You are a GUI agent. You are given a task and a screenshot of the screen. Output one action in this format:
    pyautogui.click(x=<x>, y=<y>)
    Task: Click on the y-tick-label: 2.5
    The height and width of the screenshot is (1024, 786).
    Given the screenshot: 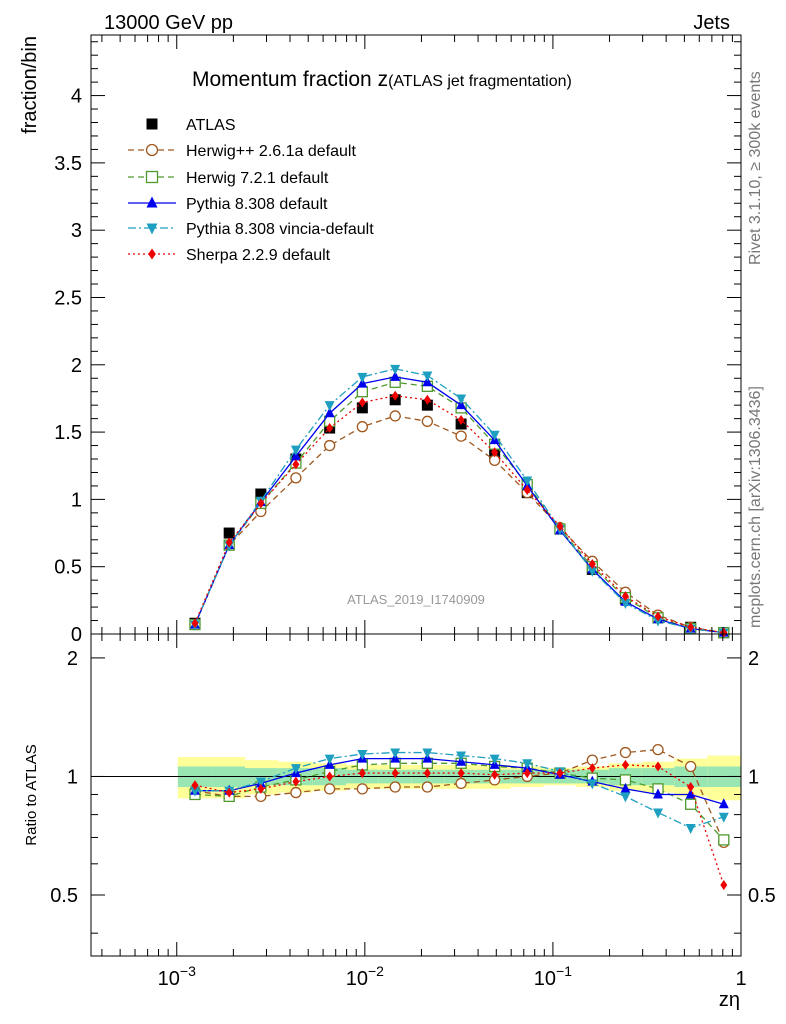 What is the action you would take?
    pyautogui.click(x=68, y=298)
    